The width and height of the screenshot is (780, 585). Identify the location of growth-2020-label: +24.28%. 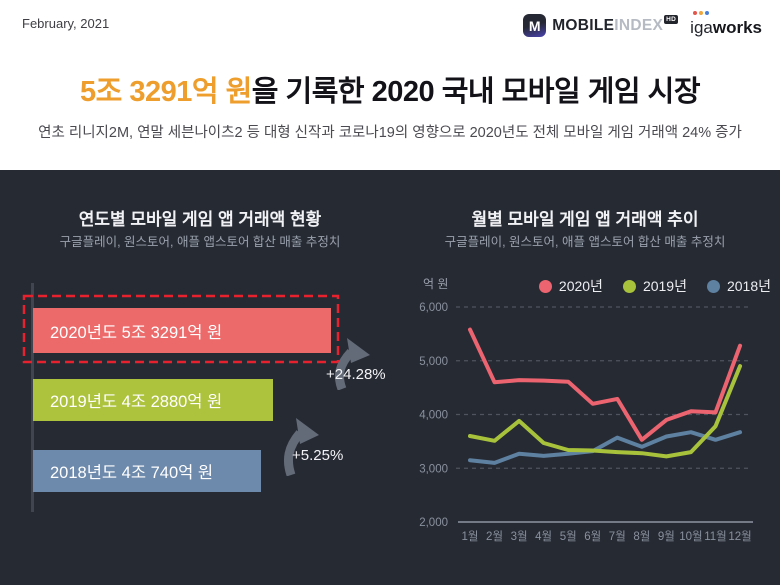
(356, 374).